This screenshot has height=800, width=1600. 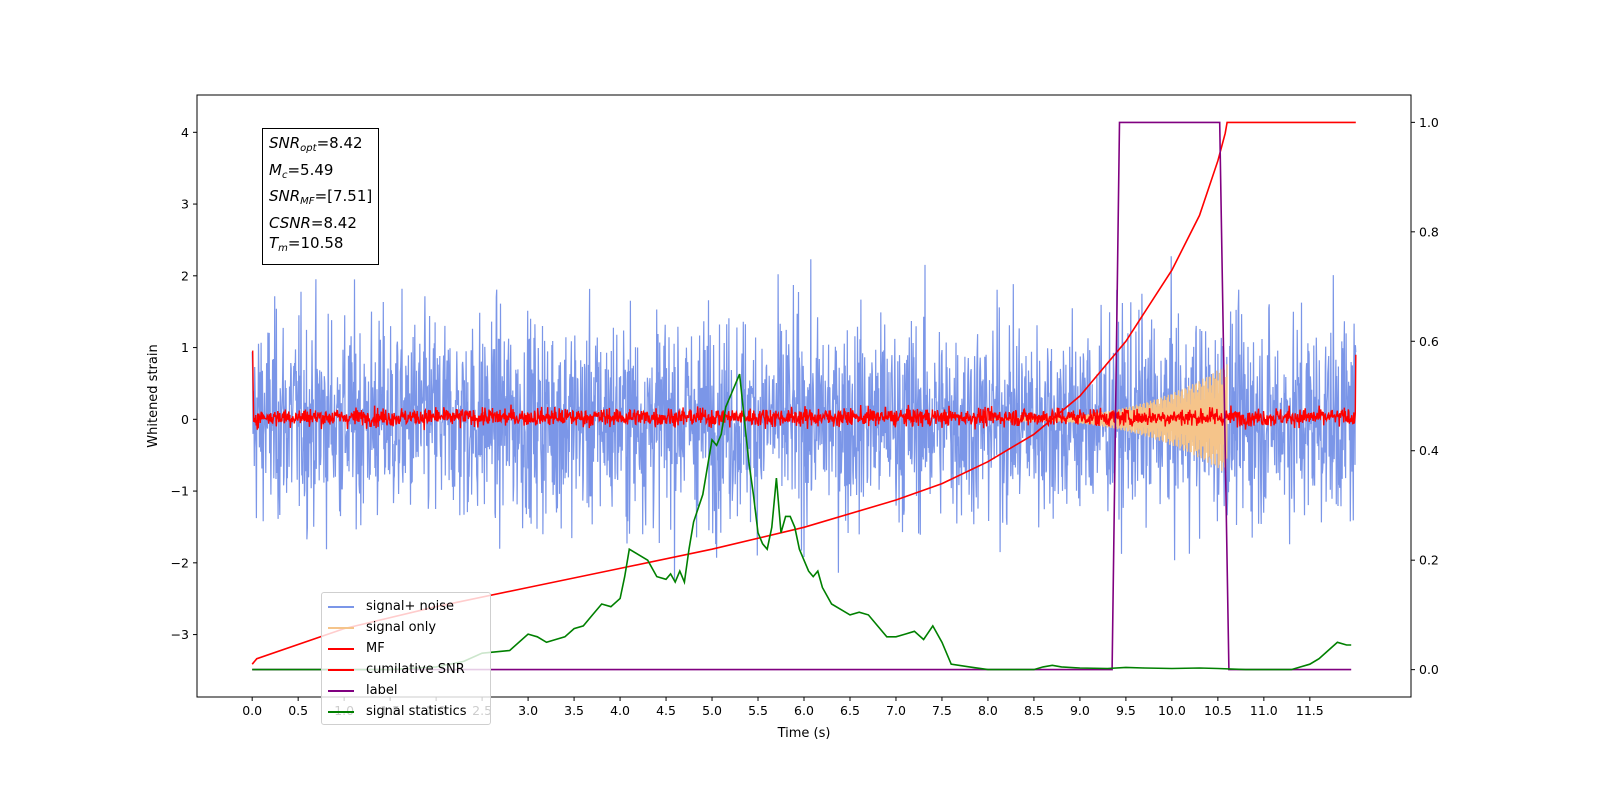 I want to click on legend-label: signal only, so click(x=401, y=627).